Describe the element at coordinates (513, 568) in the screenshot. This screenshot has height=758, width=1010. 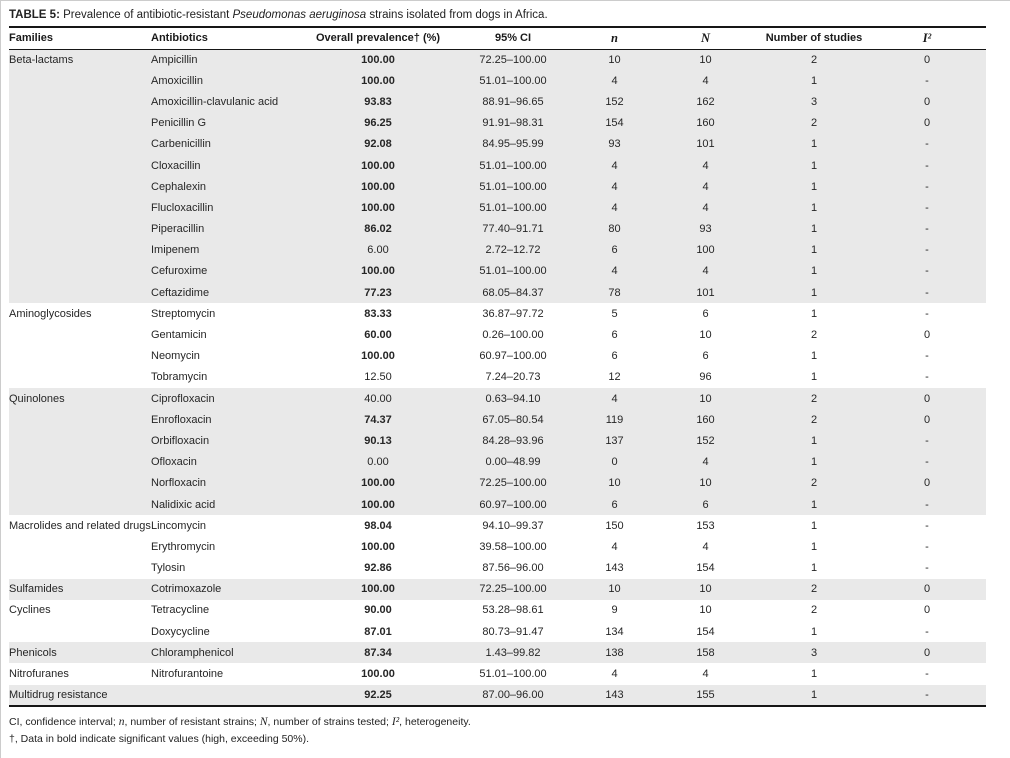
I see `ci-cell: 87.56–96.00` at that location.